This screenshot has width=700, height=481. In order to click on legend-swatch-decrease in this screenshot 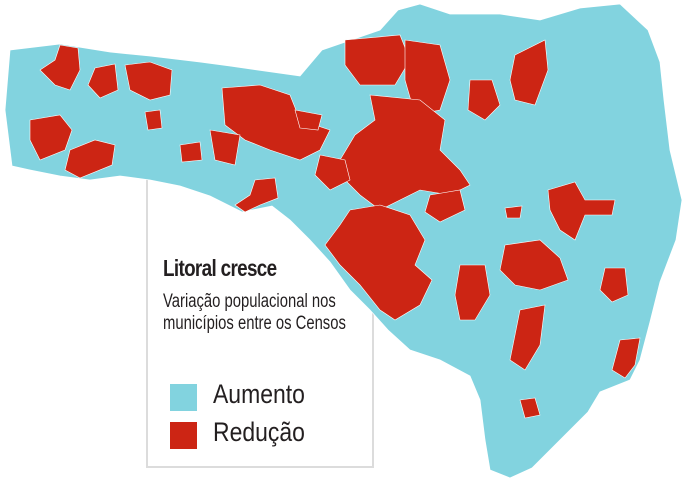, I will do `click(183, 435)`.